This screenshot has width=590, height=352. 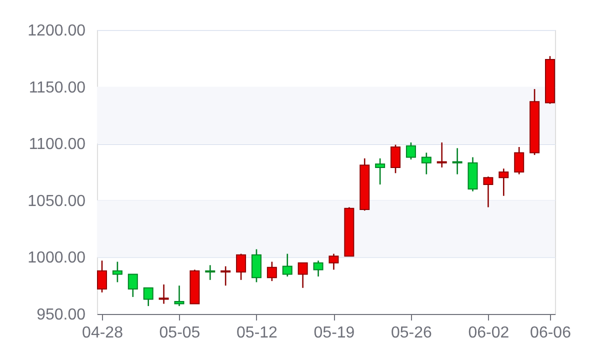 What do you see at coordinates (57, 145) in the screenshot?
I see `y-tick-label: 1100.00` at bounding box center [57, 145].